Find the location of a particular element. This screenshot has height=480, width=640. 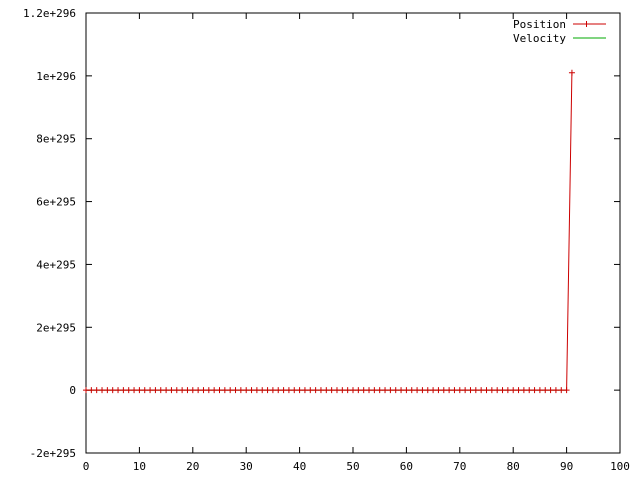

y-tick-label: 1e+296 is located at coordinates (56, 76).